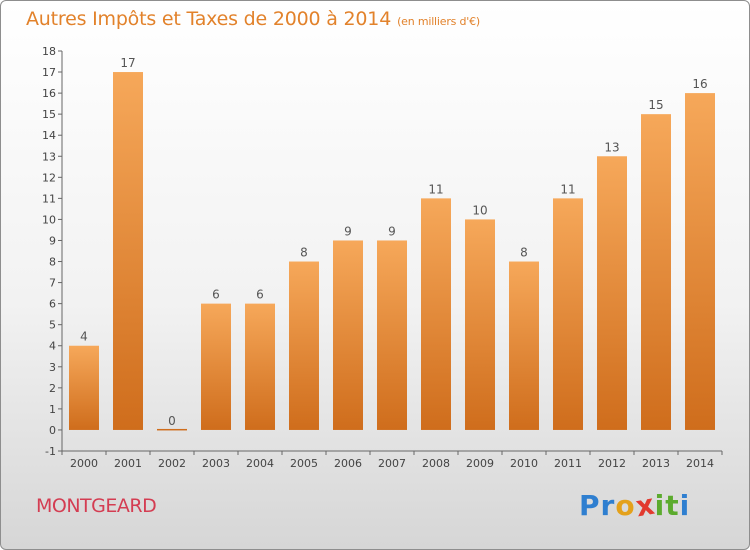 The height and width of the screenshot is (550, 750). What do you see at coordinates (128, 463) in the screenshot?
I see `x-tick-label: 2001` at bounding box center [128, 463].